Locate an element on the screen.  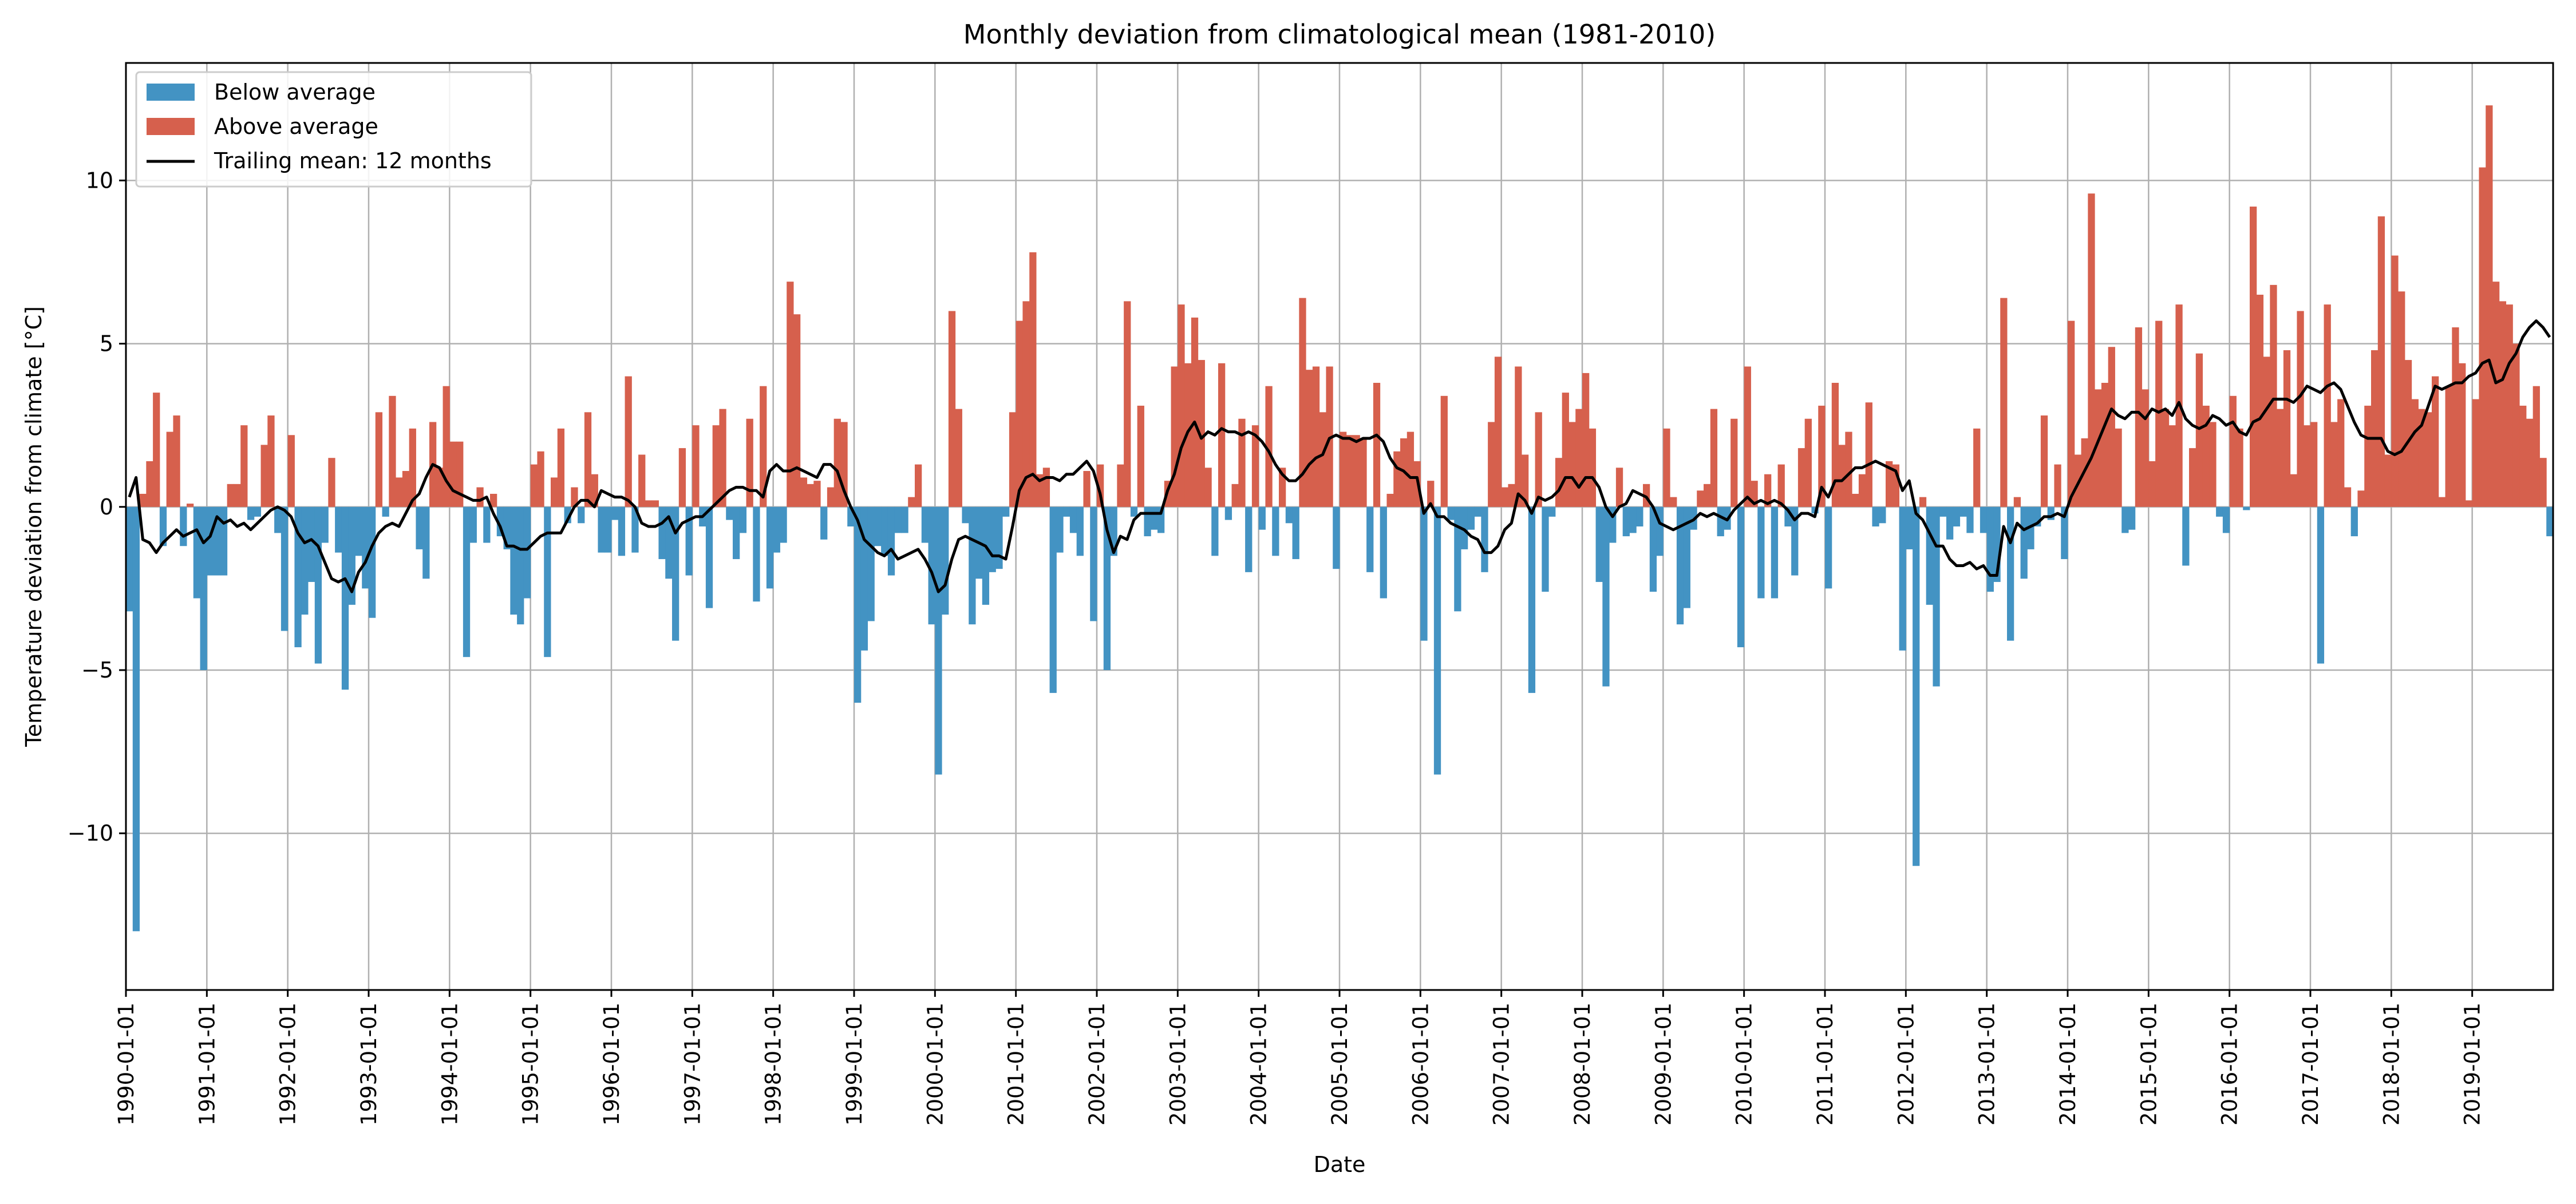
legend-label-above: Above average is located at coordinates (296, 126).